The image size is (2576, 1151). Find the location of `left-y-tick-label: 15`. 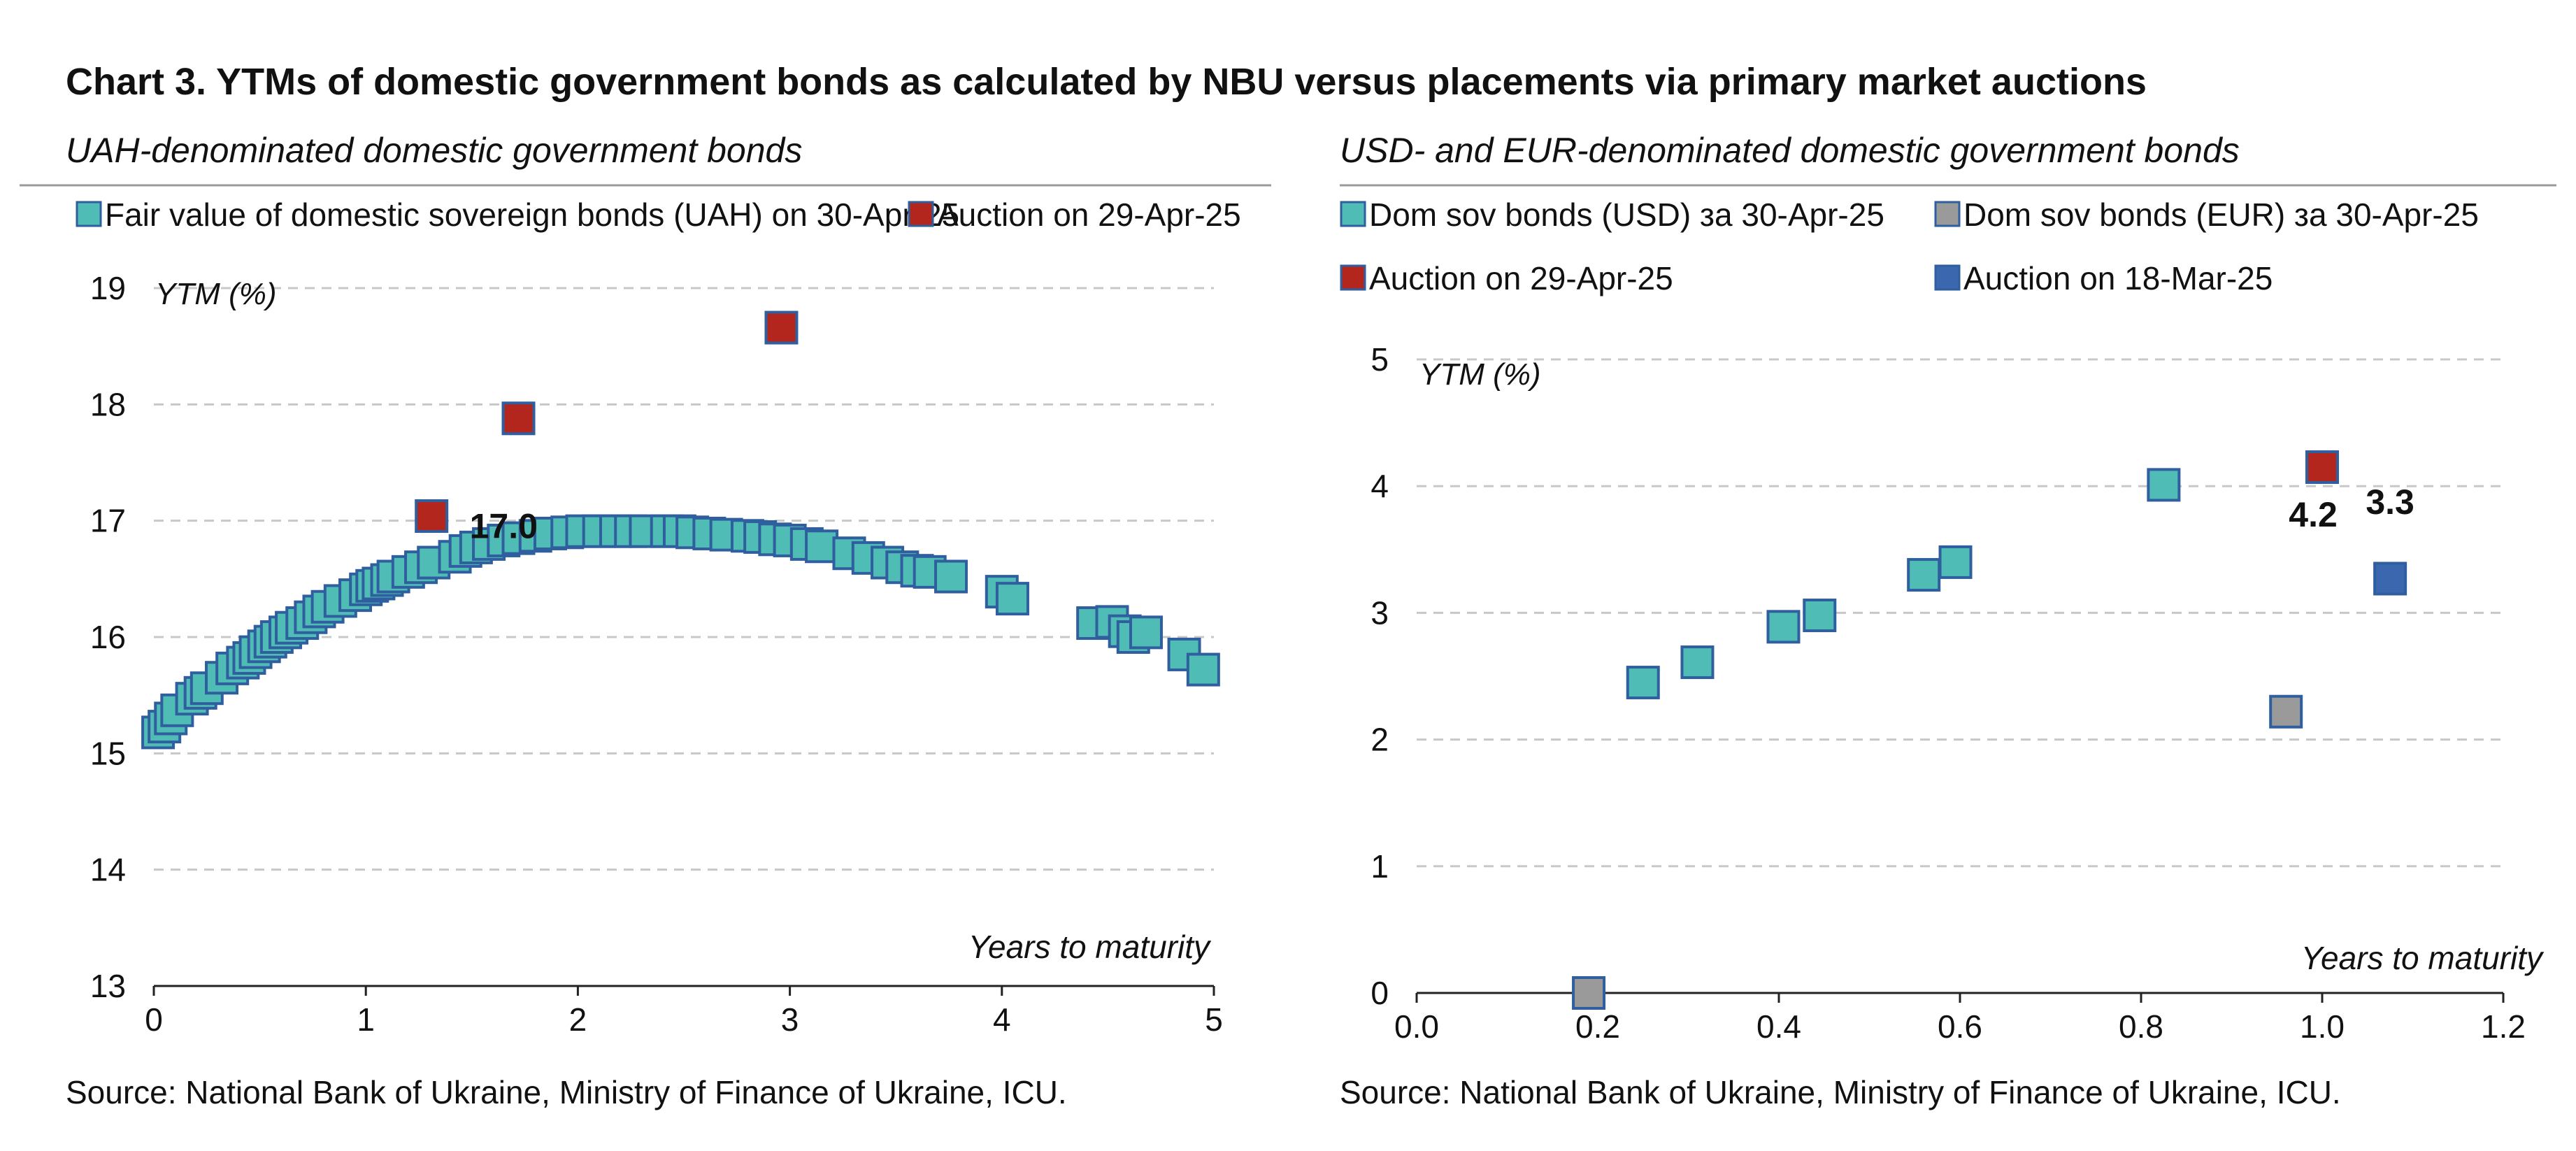

left-y-tick-label: 15 is located at coordinates (108, 753).